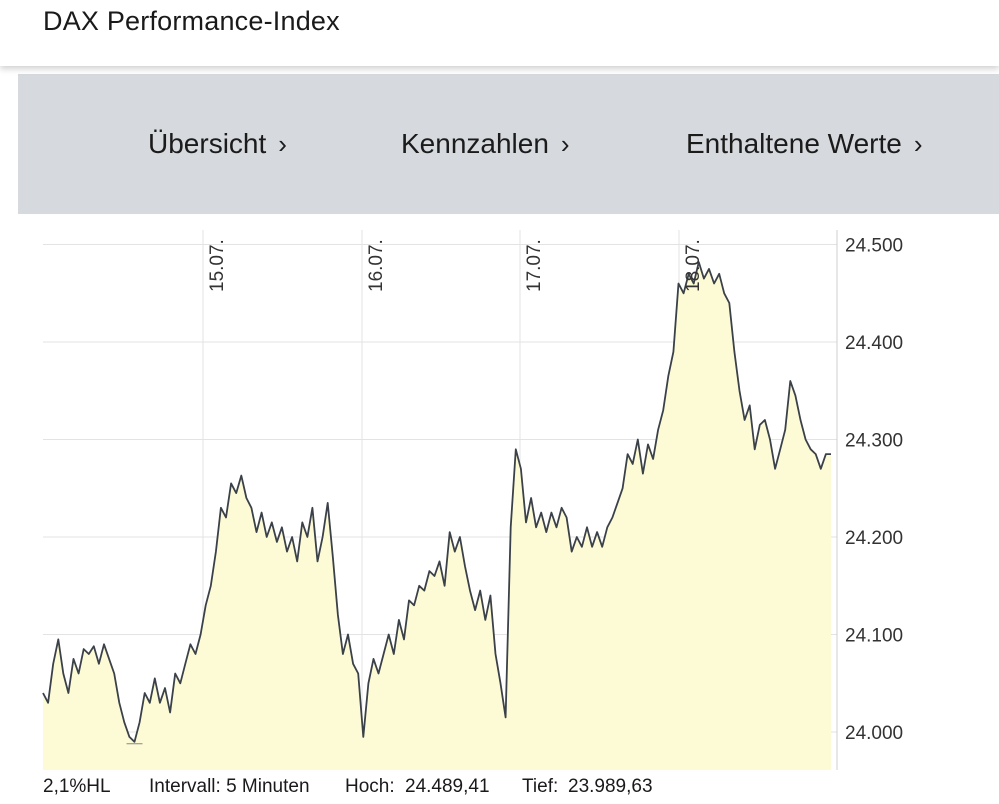 This screenshot has width=999, height=804. What do you see at coordinates (475, 143) in the screenshot?
I see `tab-key-figures-label: Kennzahlen` at bounding box center [475, 143].